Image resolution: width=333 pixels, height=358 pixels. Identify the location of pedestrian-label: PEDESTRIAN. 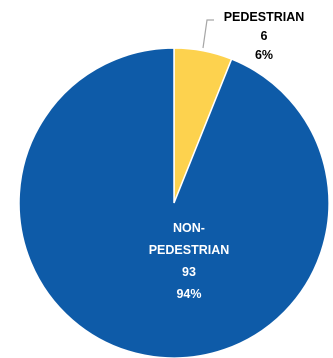
(264, 17).